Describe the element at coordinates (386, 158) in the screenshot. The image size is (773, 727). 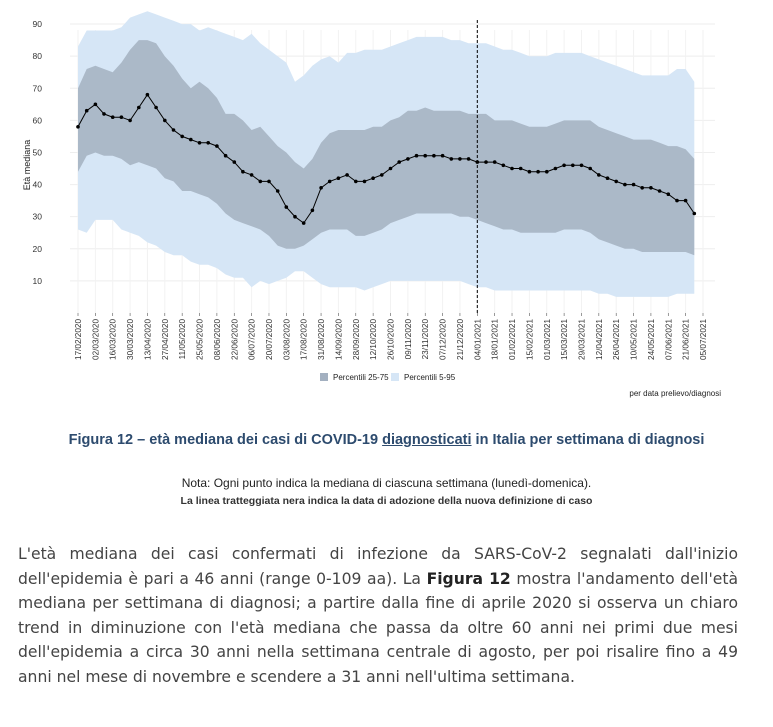
I see `median-series` at that location.